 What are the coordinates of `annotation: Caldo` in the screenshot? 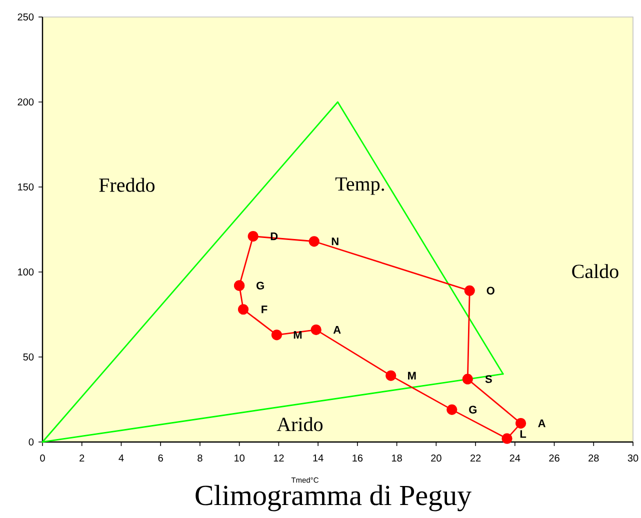 It's located at (595, 271).